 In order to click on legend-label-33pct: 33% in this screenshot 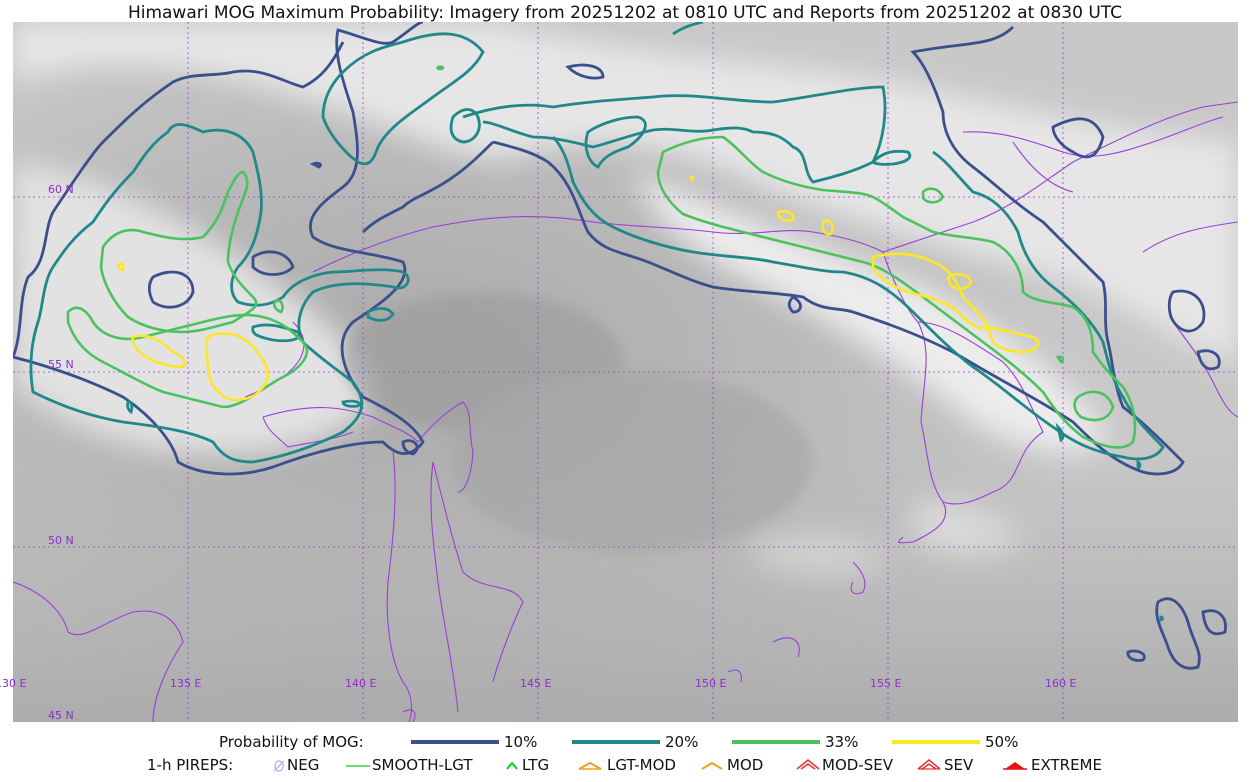, I will do `click(842, 742)`.